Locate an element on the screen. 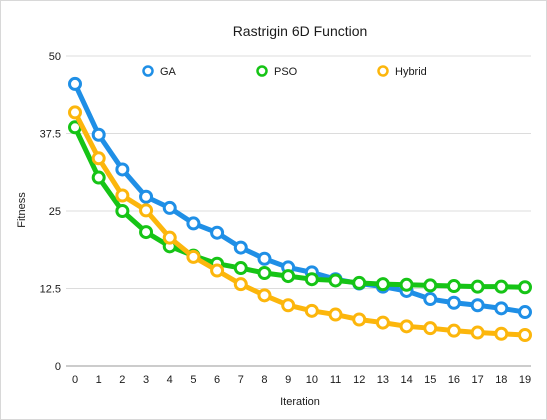  chart-title: Rastrigin 6D Function is located at coordinates (300, 31).